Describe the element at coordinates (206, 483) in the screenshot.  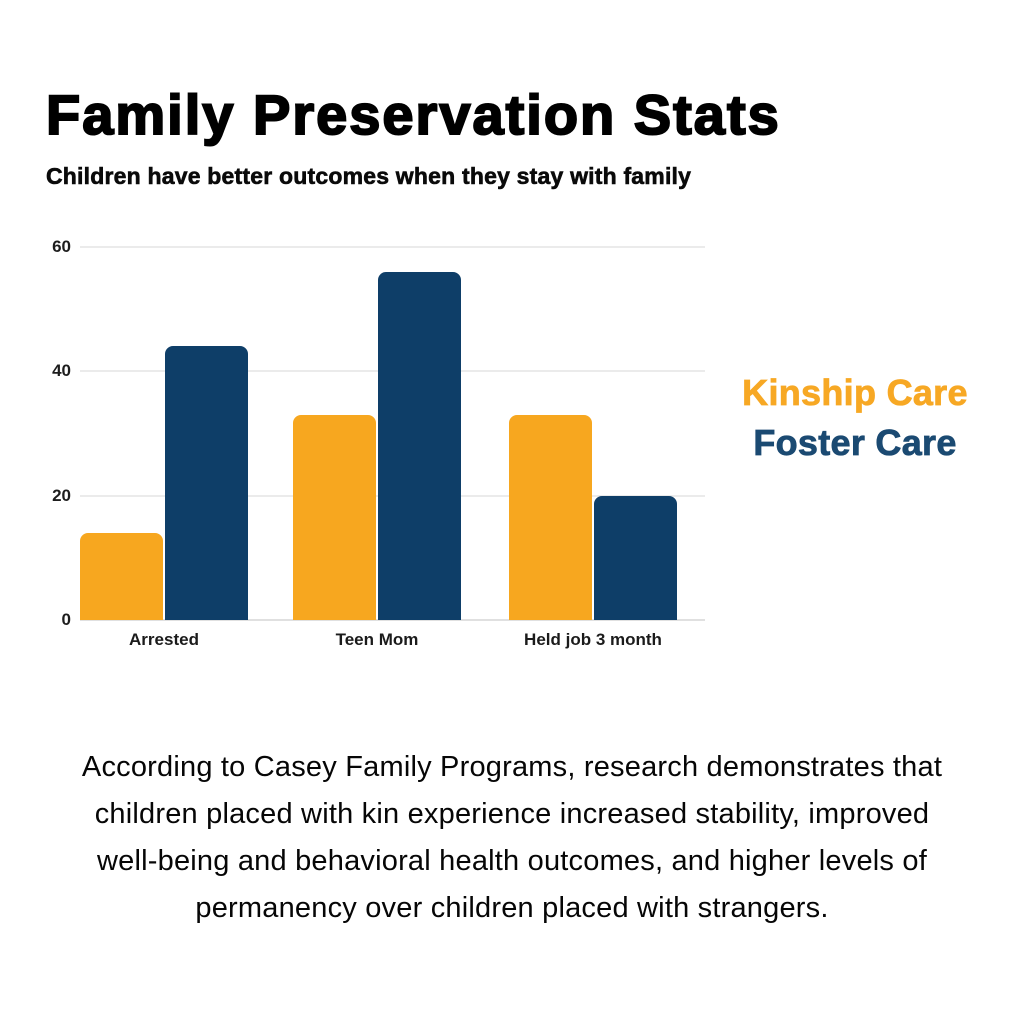
I see `bar-foster-care-arrested` at that location.